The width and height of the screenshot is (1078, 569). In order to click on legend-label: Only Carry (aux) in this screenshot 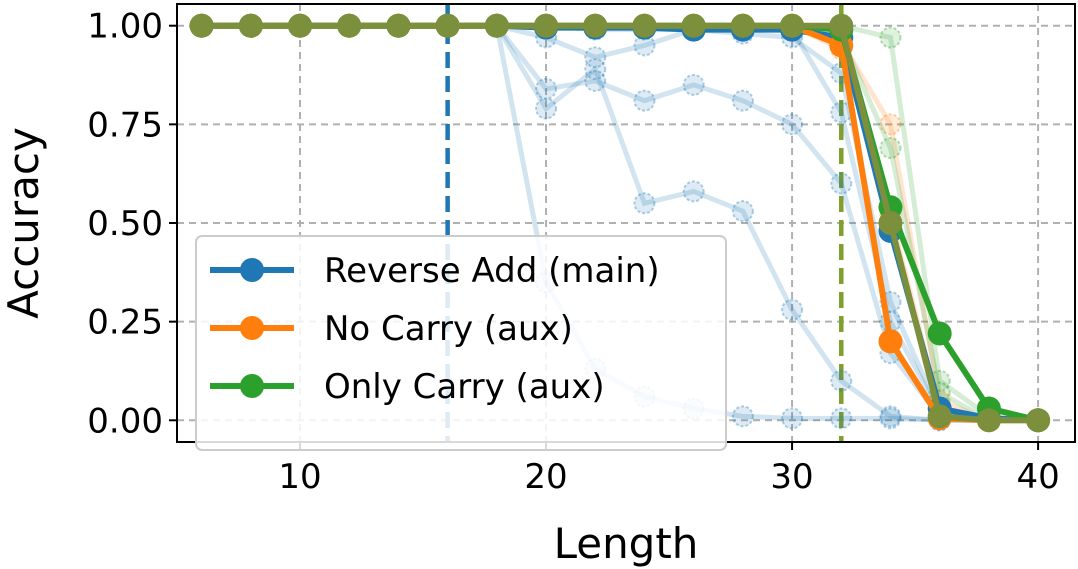, I will do `click(464, 387)`.